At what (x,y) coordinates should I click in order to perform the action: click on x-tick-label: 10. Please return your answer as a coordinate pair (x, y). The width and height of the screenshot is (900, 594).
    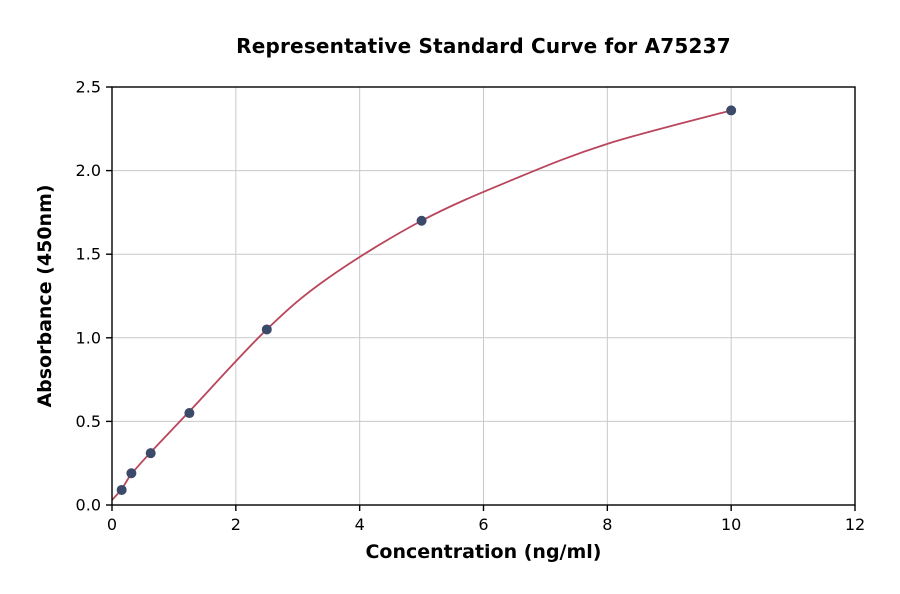
    Looking at the image, I should click on (731, 524).